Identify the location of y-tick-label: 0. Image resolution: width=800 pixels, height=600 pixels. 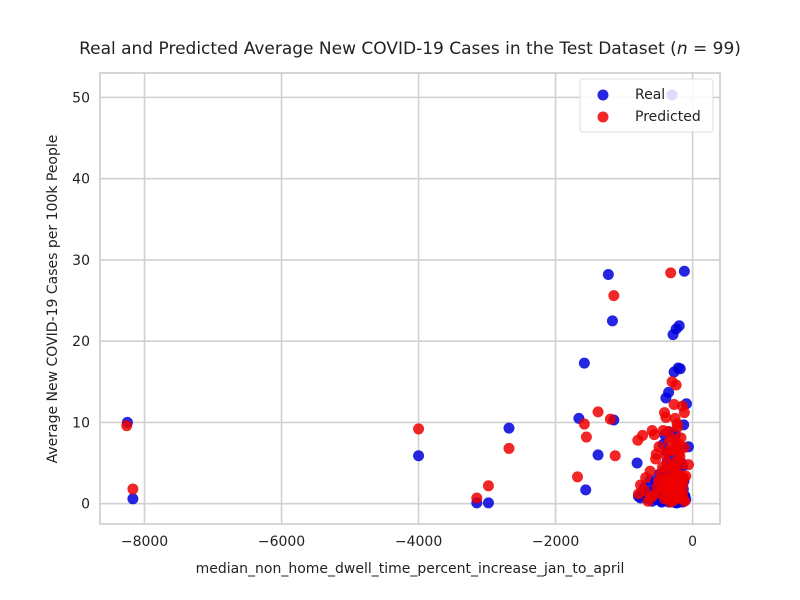
(85, 505).